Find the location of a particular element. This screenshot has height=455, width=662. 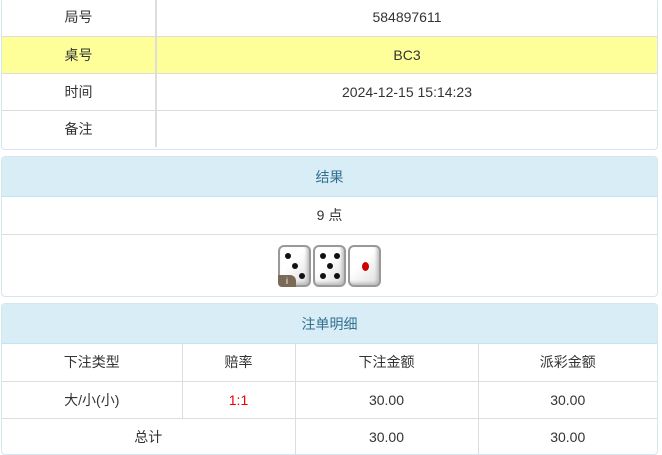

row-time: 时间 2024-12-15 15:14:23 is located at coordinates (329, 91).